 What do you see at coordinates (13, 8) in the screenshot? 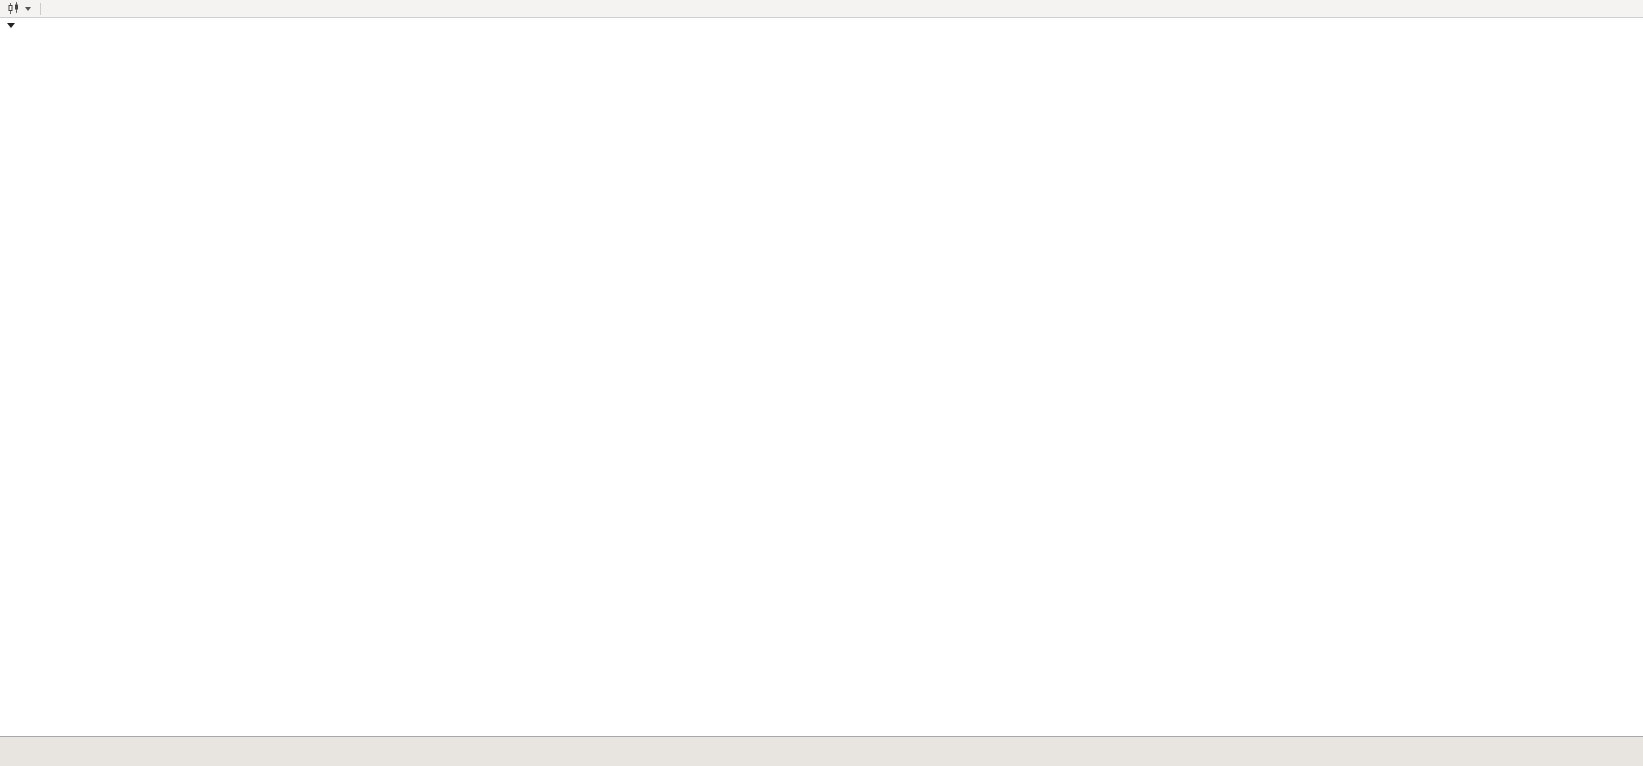
I see `candlestick-chart-icon` at bounding box center [13, 8].